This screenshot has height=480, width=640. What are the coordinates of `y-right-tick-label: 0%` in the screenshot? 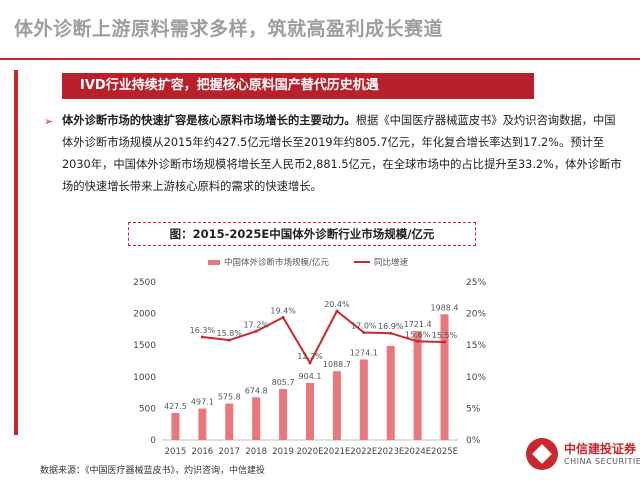 It's located at (473, 441).